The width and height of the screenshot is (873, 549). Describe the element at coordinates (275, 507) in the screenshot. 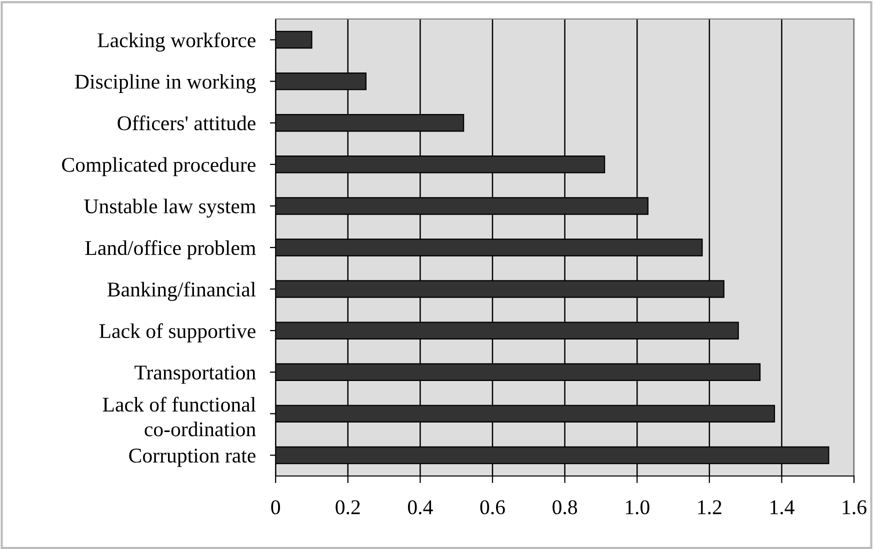

I see `x-tick-label: 0` at that location.